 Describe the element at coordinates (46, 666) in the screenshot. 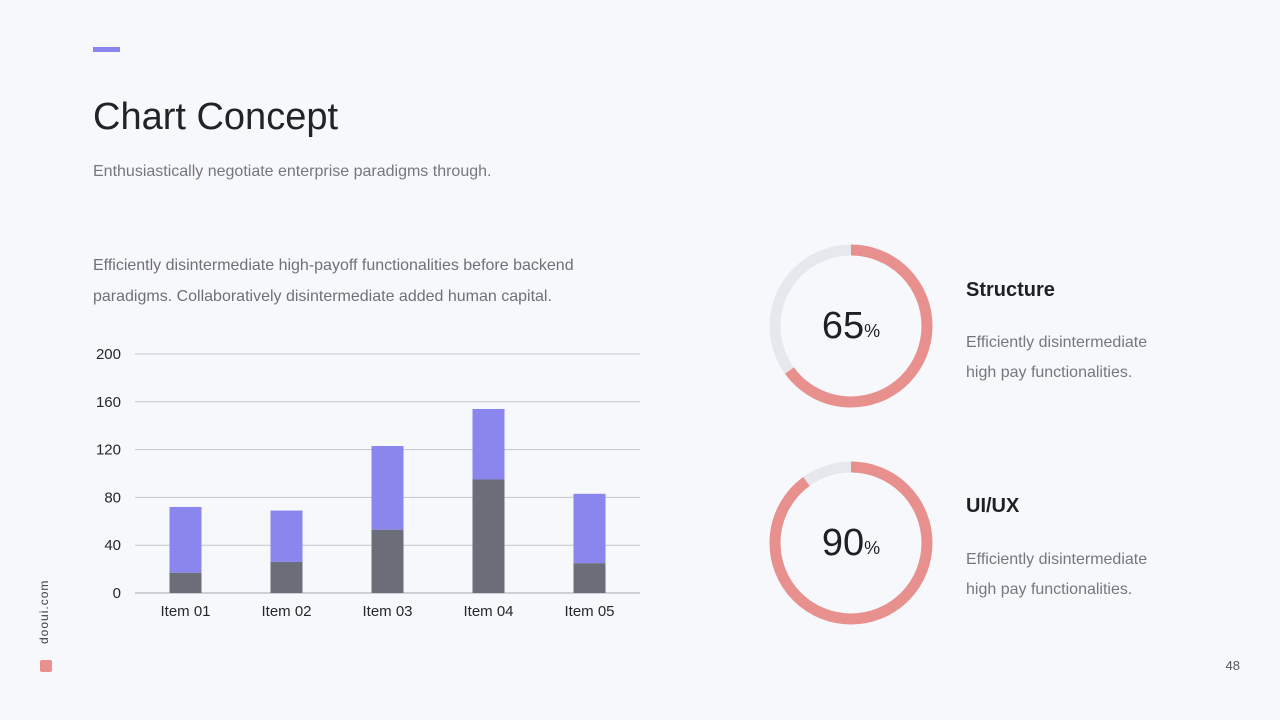

I see `brand-square` at that location.